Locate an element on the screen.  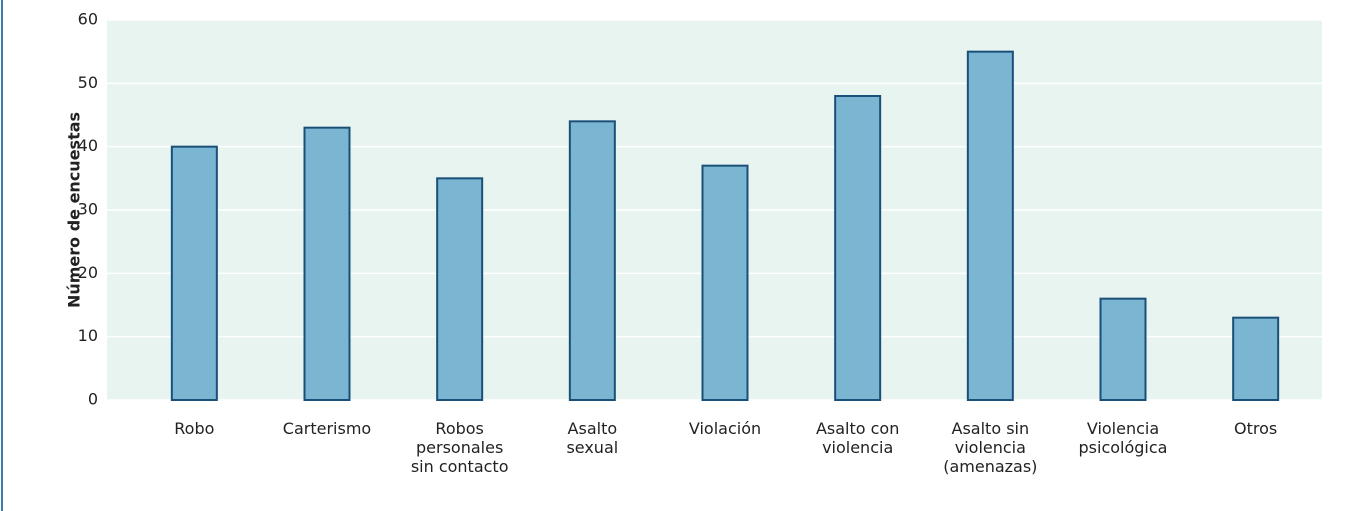
y-tick-label: 0 is located at coordinates (93, 399).